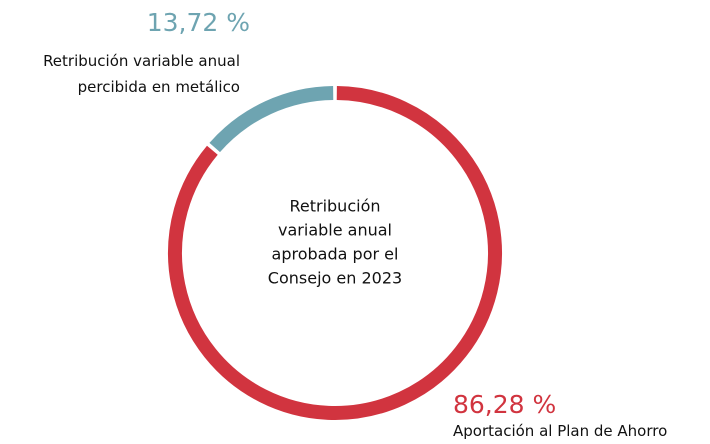 The image size is (710, 444). I want to click on category-label: Aportación al Plan de Ahorro, so click(560, 431).